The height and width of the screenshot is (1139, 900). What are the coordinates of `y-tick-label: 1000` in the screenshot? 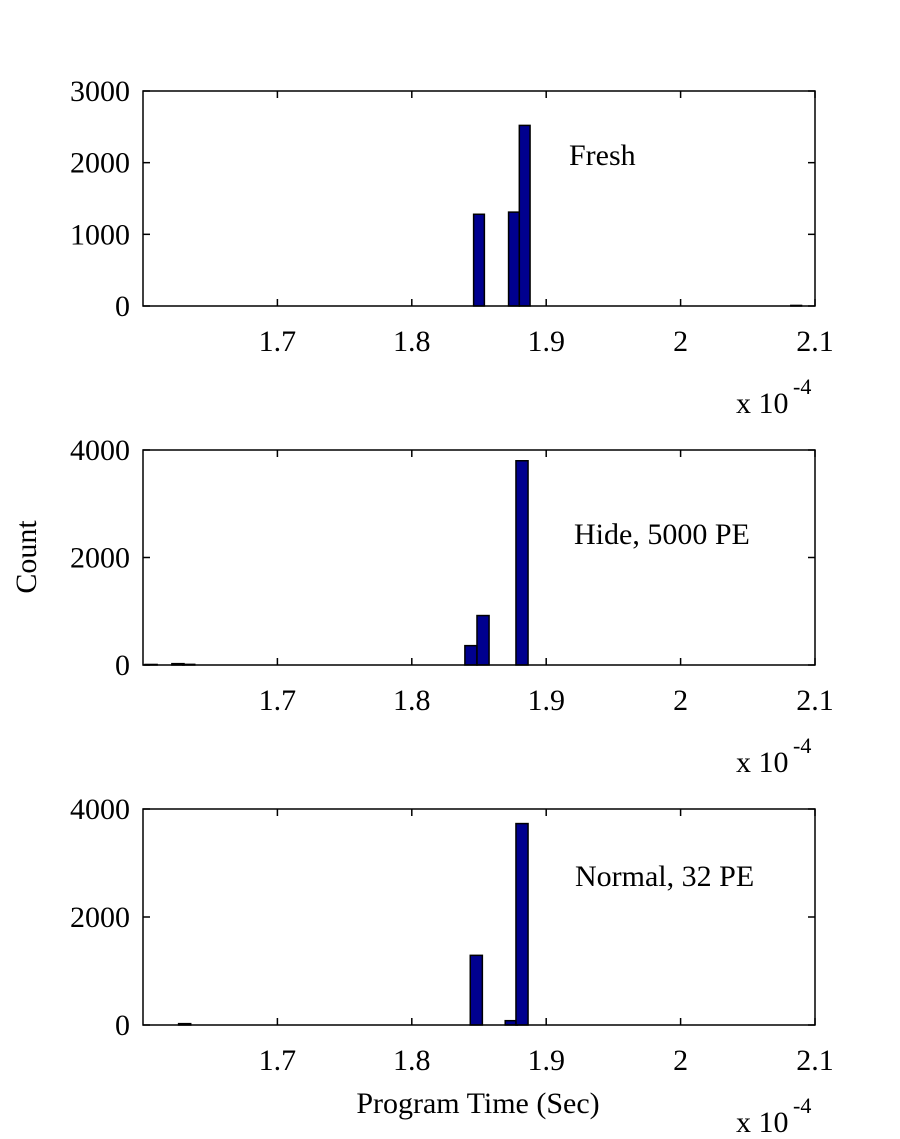 It's located at (100, 234).